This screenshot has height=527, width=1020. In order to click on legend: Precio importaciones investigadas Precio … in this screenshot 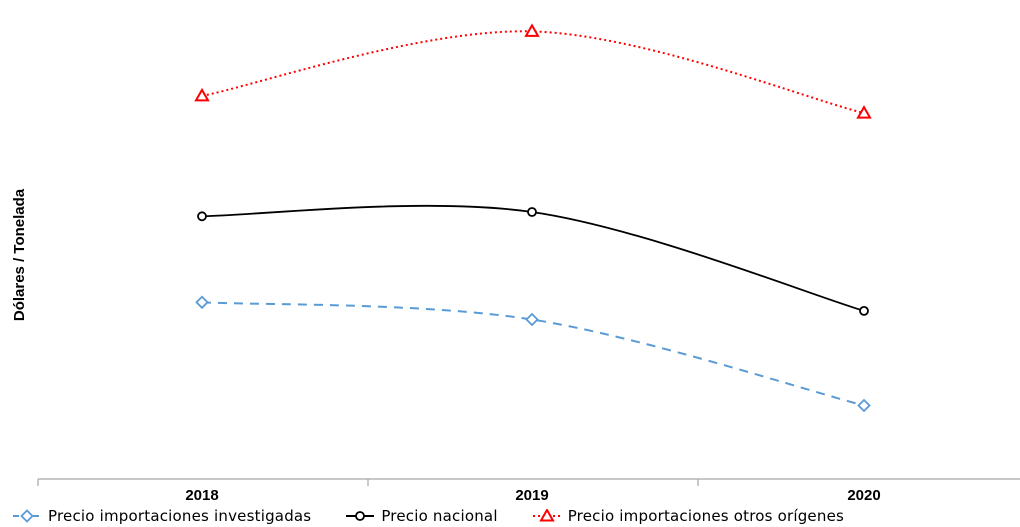, I will do `click(428, 516)`.